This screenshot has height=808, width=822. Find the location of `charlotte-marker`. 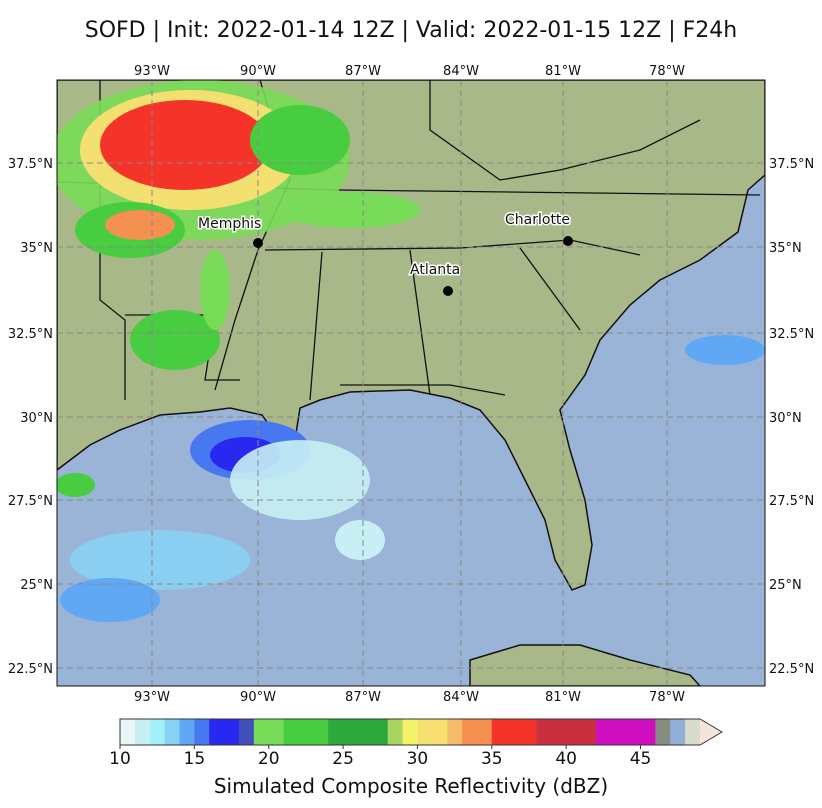

charlotte-marker is located at coordinates (568, 241).